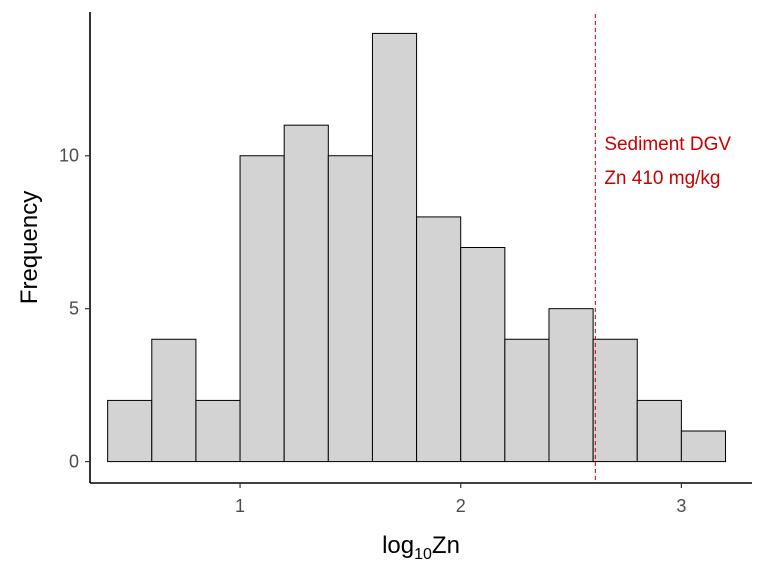 The image size is (768, 576). I want to click on x-tick-label: 1, so click(240, 506).